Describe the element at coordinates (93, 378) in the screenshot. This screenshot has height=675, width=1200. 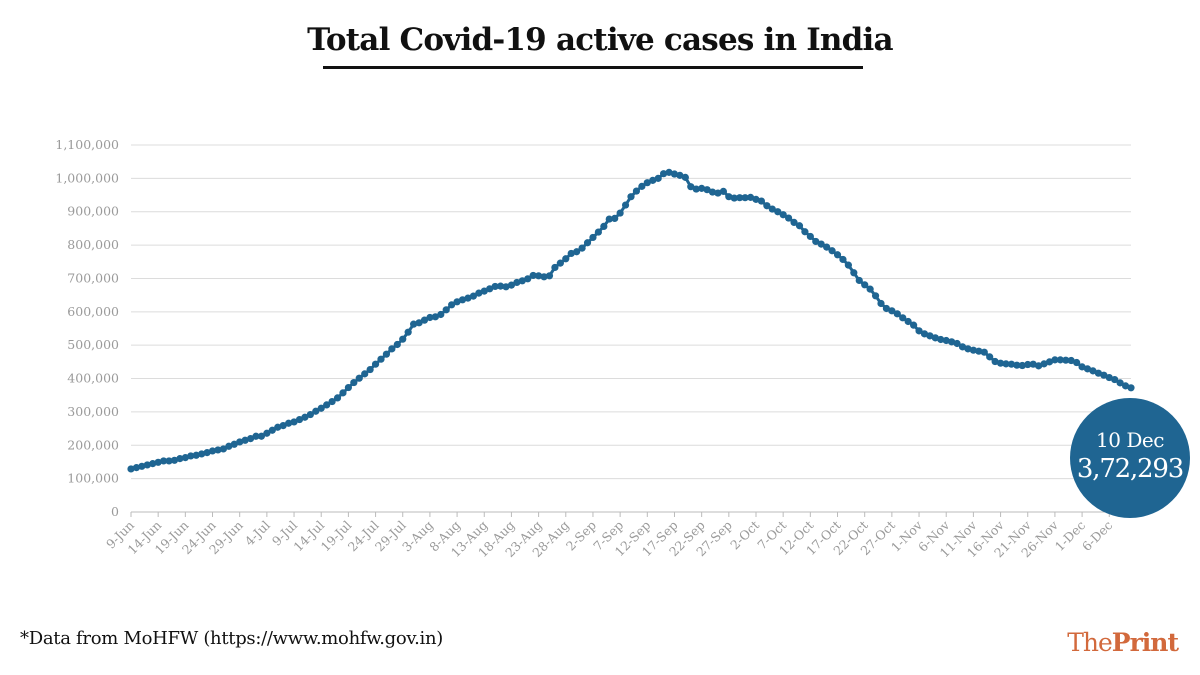
I see `y-tick-label: 400,000` at that location.